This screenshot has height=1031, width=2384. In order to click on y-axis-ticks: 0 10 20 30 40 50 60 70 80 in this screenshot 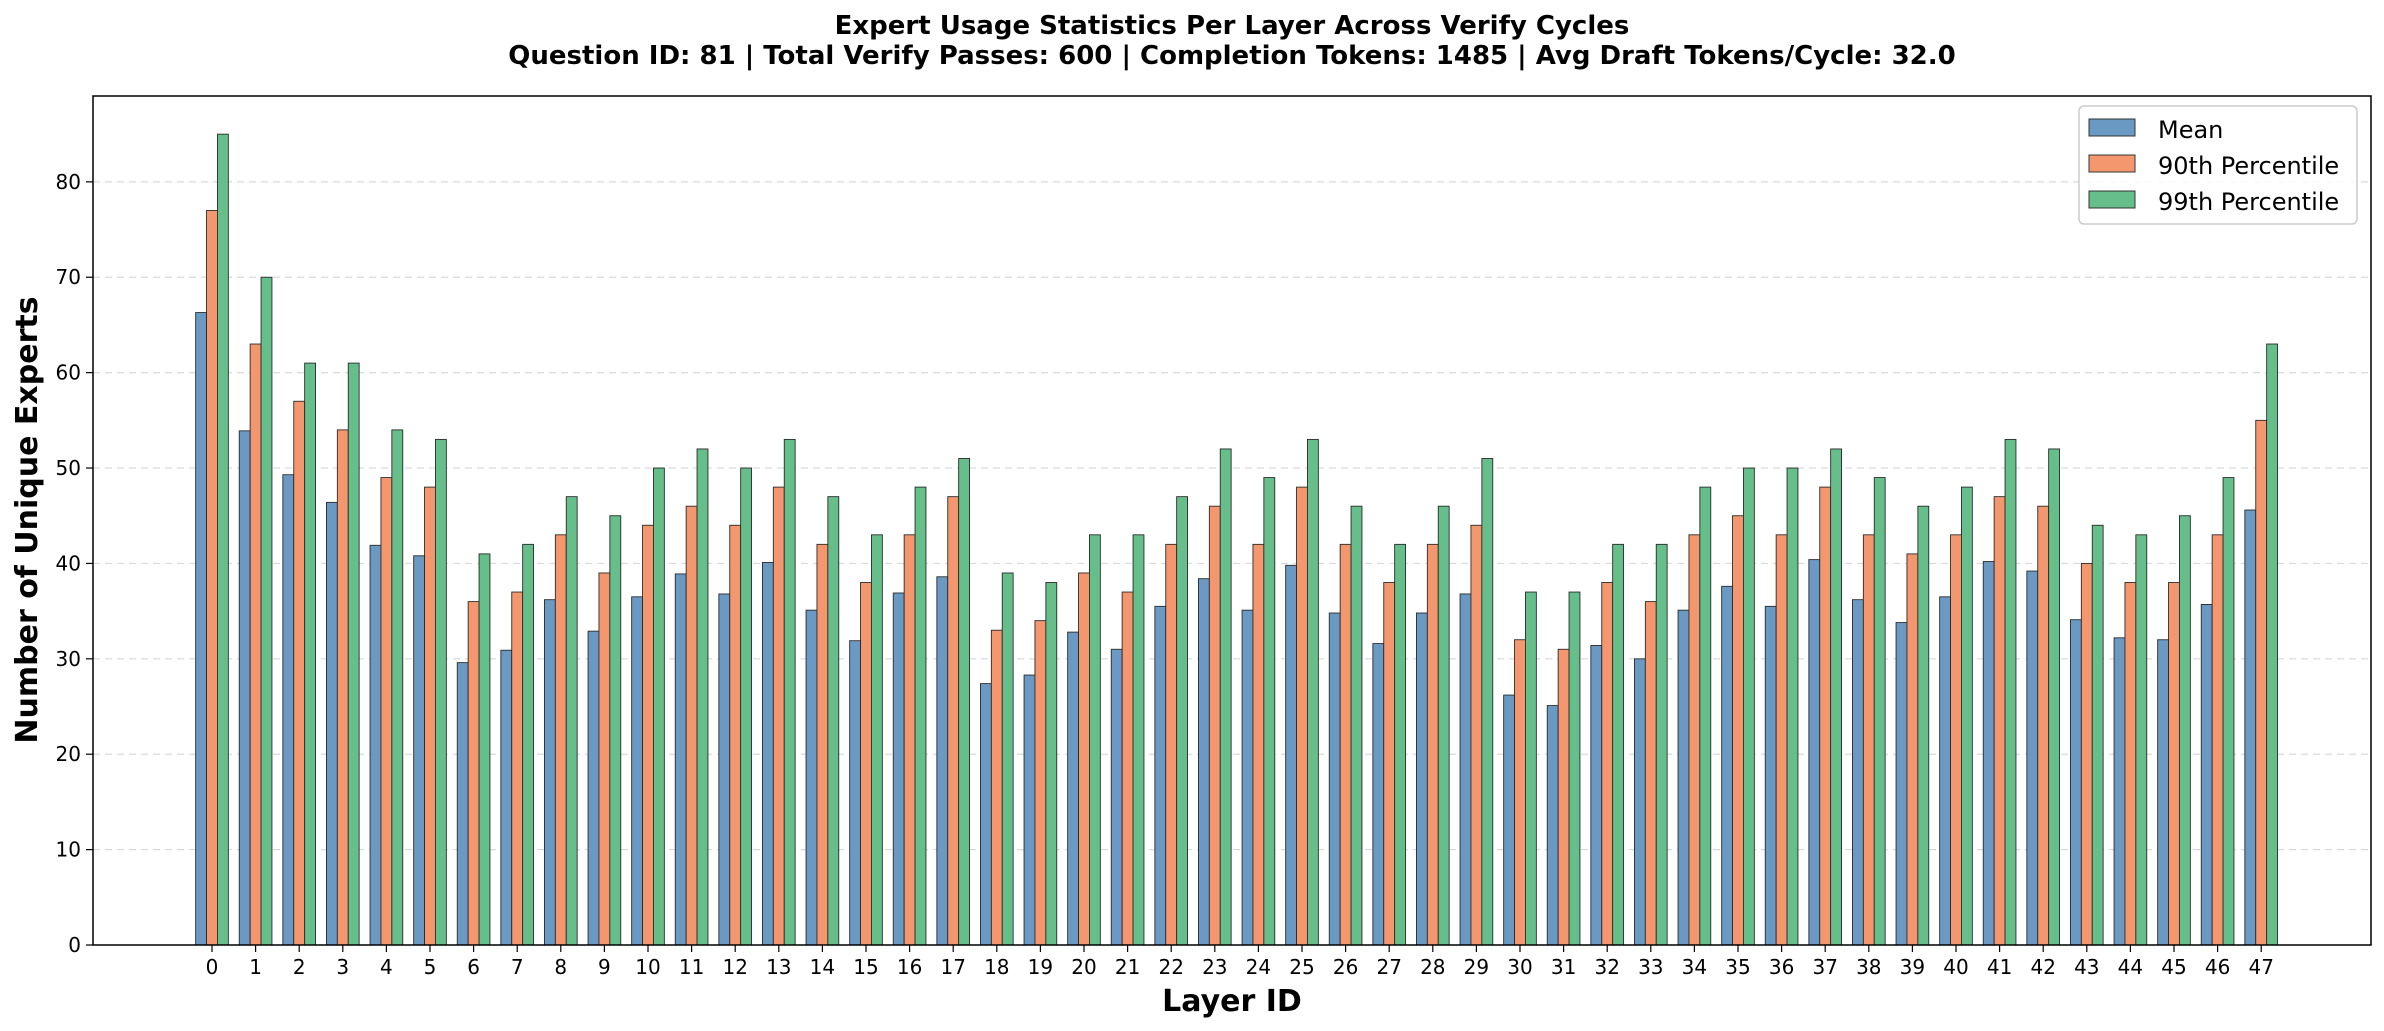, I will do `click(74, 563)`.